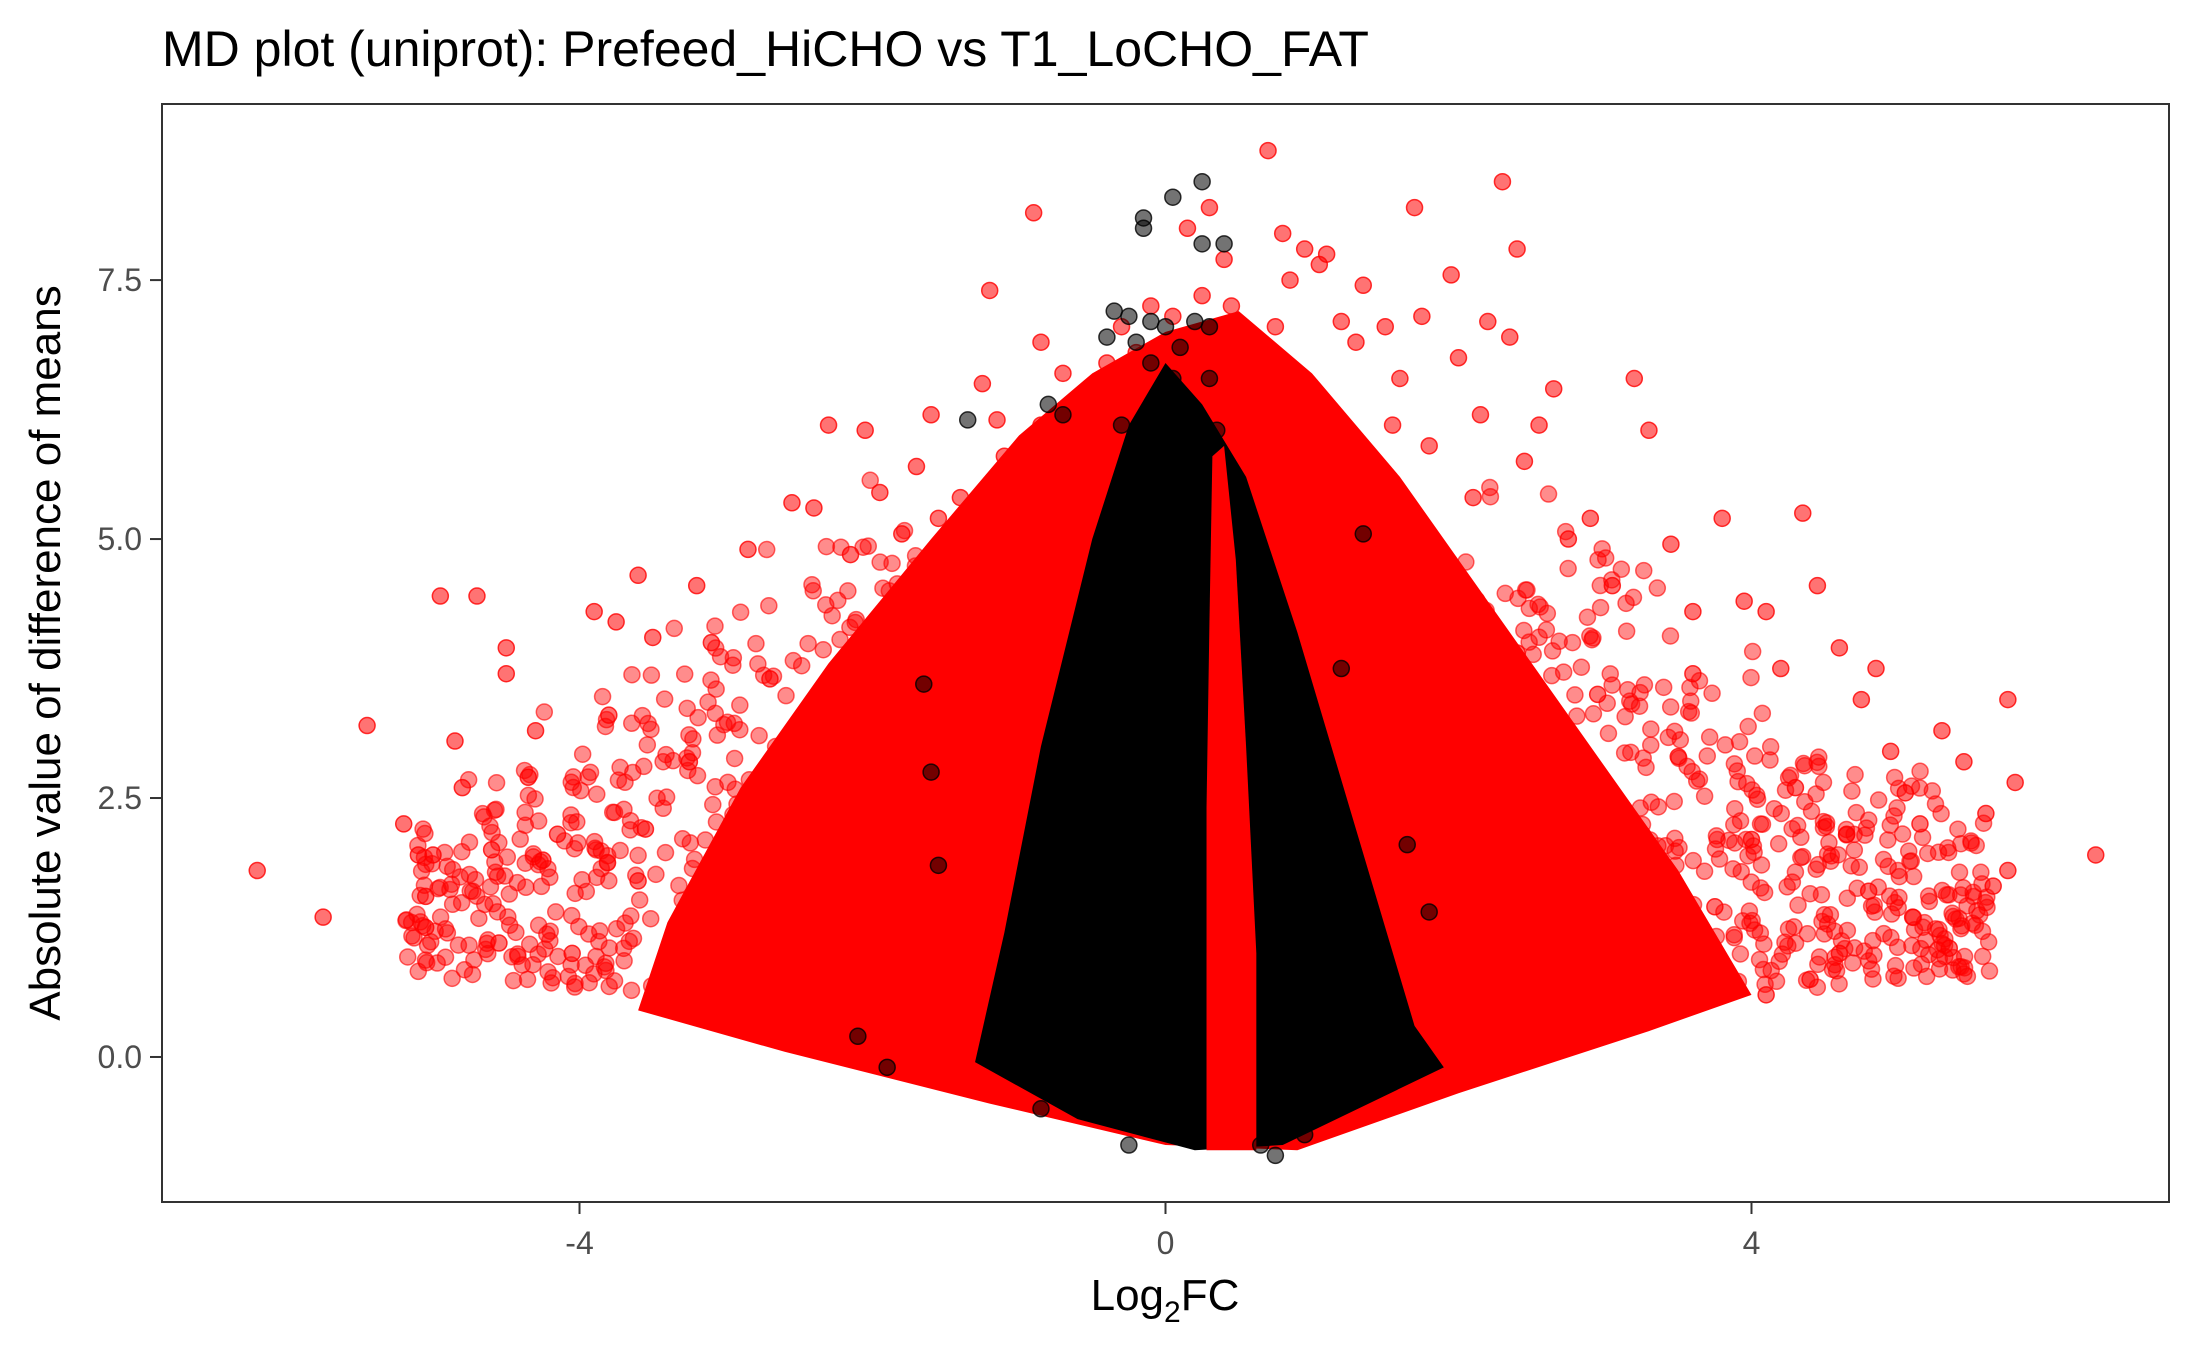 This screenshot has height=1351, width=2187. What do you see at coordinates (120, 280) in the screenshot?
I see `y-tick-label: 7.5` at bounding box center [120, 280].